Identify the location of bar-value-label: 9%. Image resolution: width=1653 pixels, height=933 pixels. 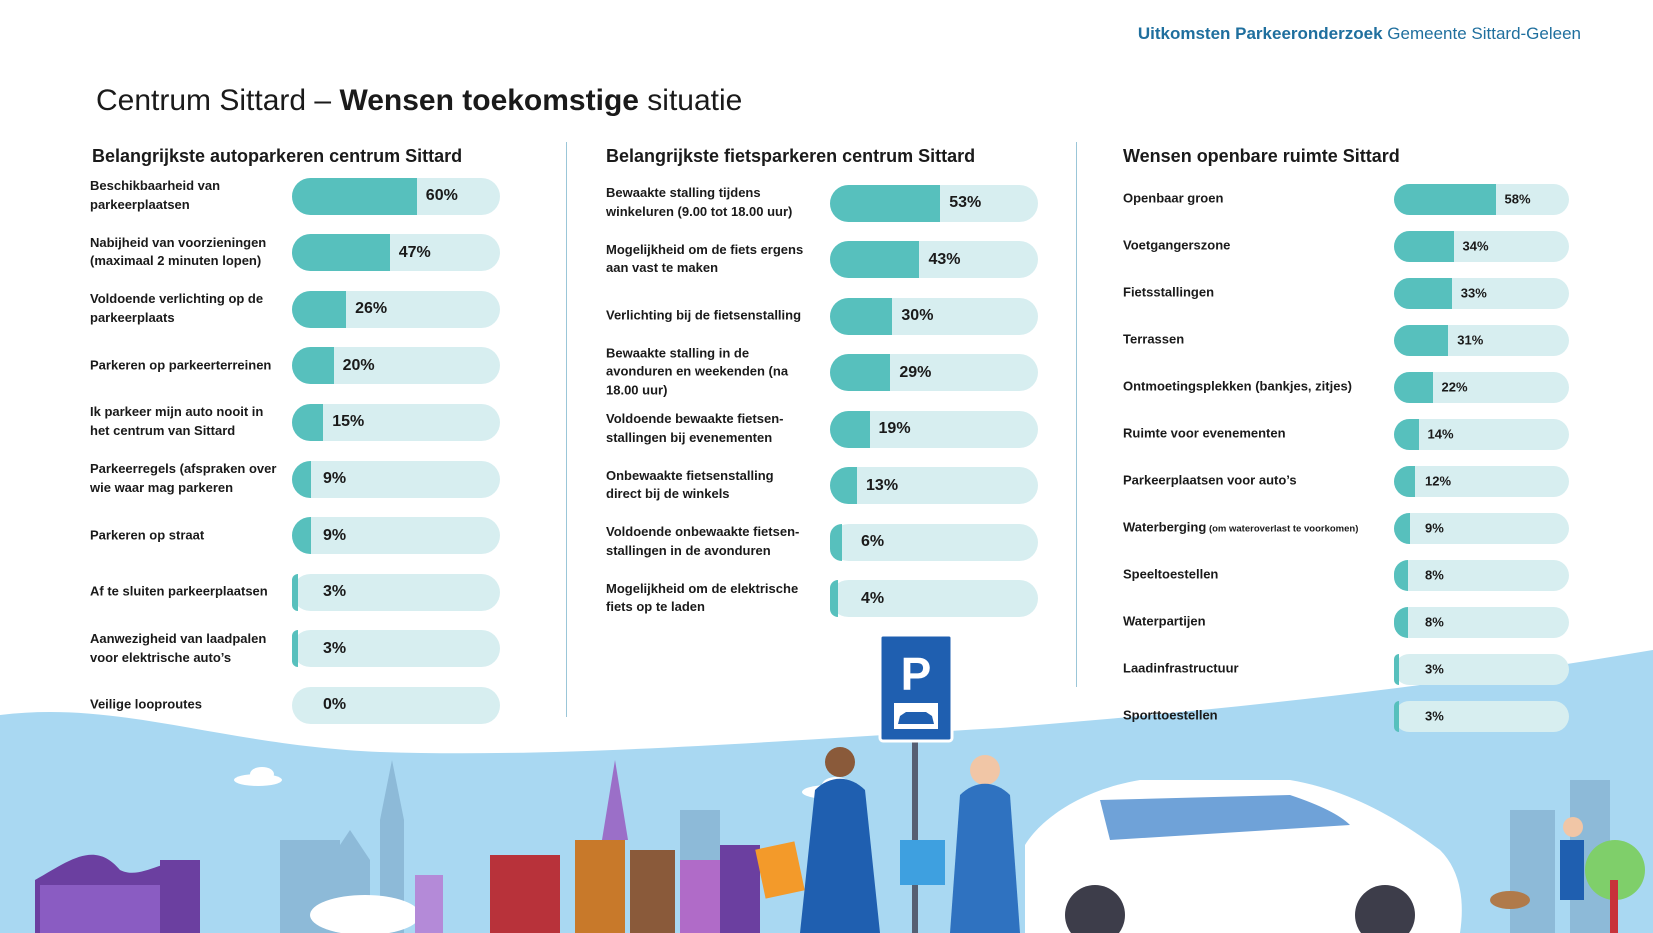
(335, 535).